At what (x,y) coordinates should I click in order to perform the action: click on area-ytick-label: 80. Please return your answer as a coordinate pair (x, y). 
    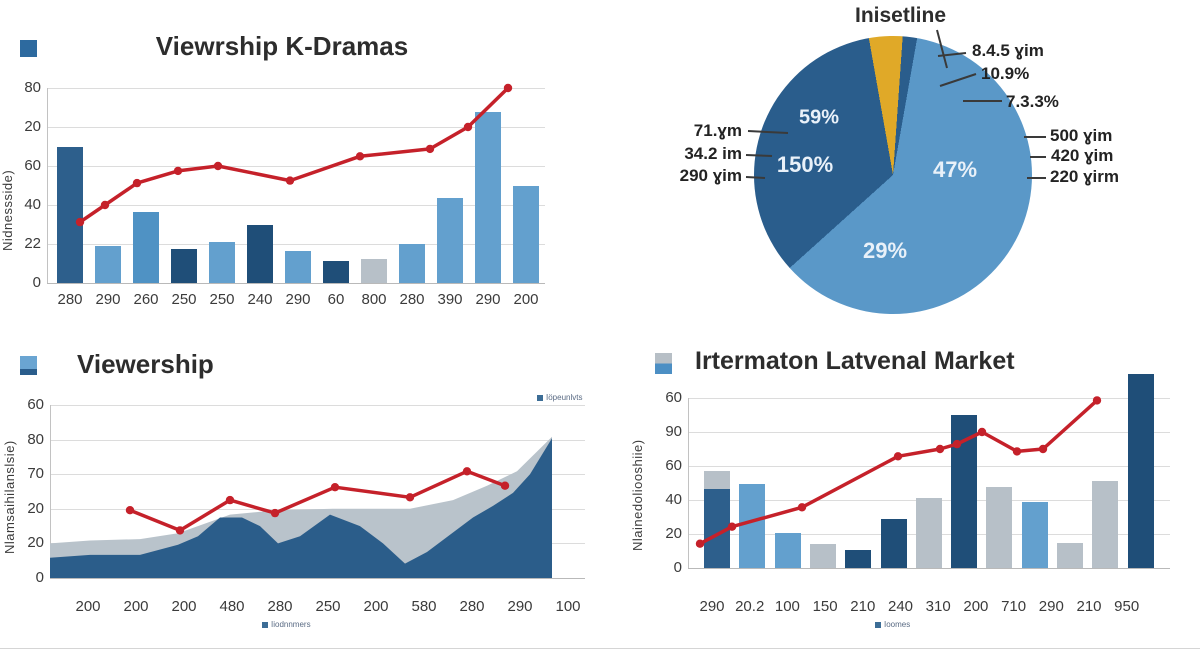
    Looking at the image, I should click on (35, 439).